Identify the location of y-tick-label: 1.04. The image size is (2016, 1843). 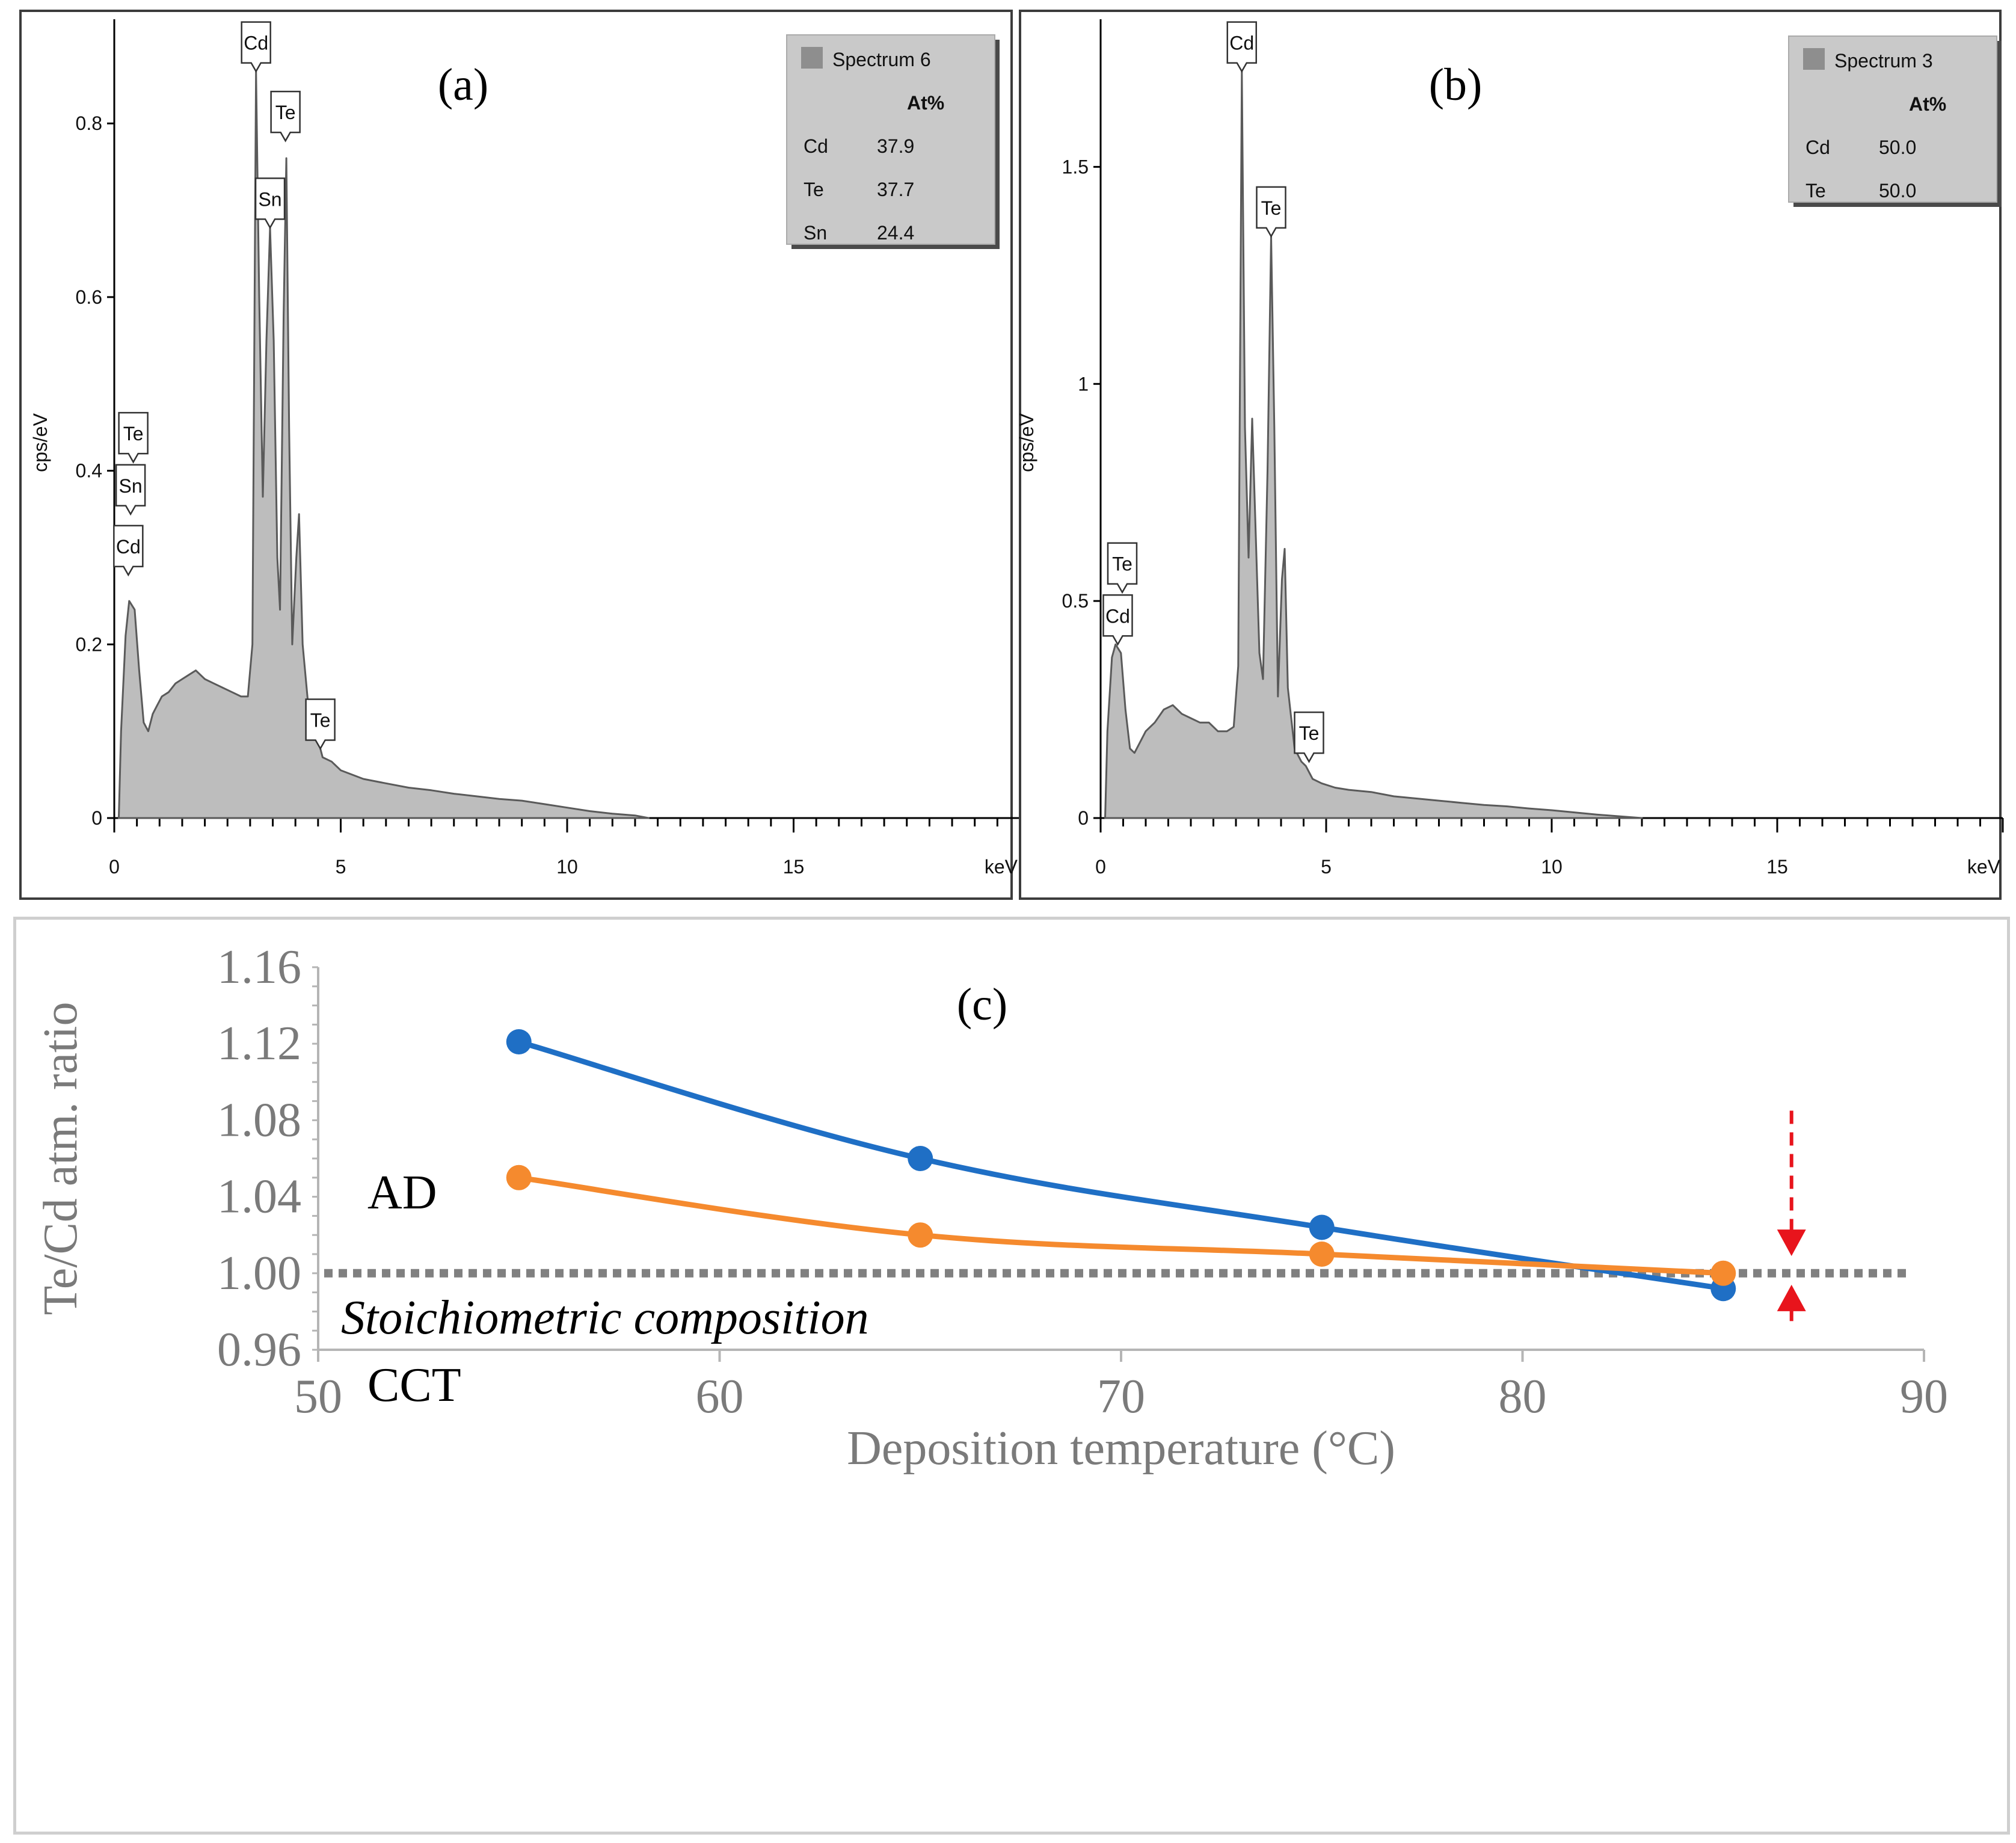
(259, 1197).